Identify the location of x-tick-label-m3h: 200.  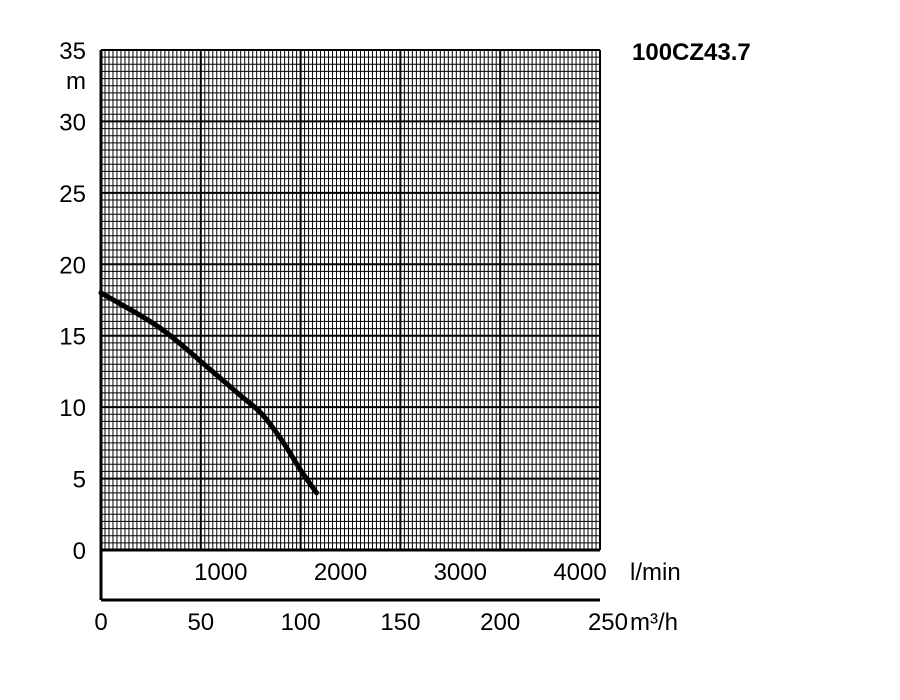
(500, 622).